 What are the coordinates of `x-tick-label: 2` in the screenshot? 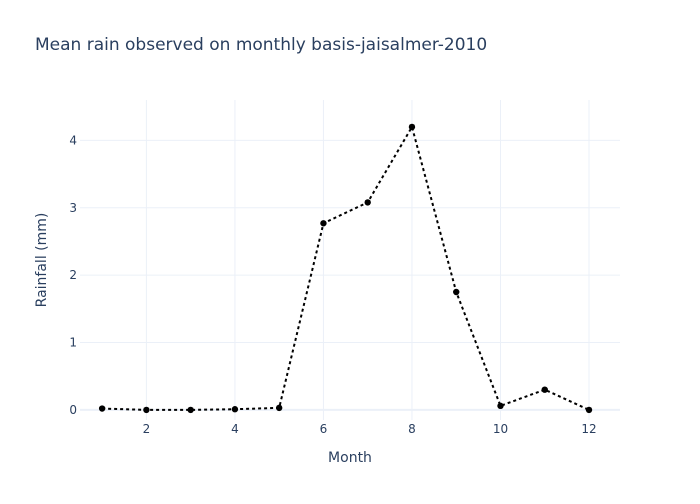 It's located at (147, 429).